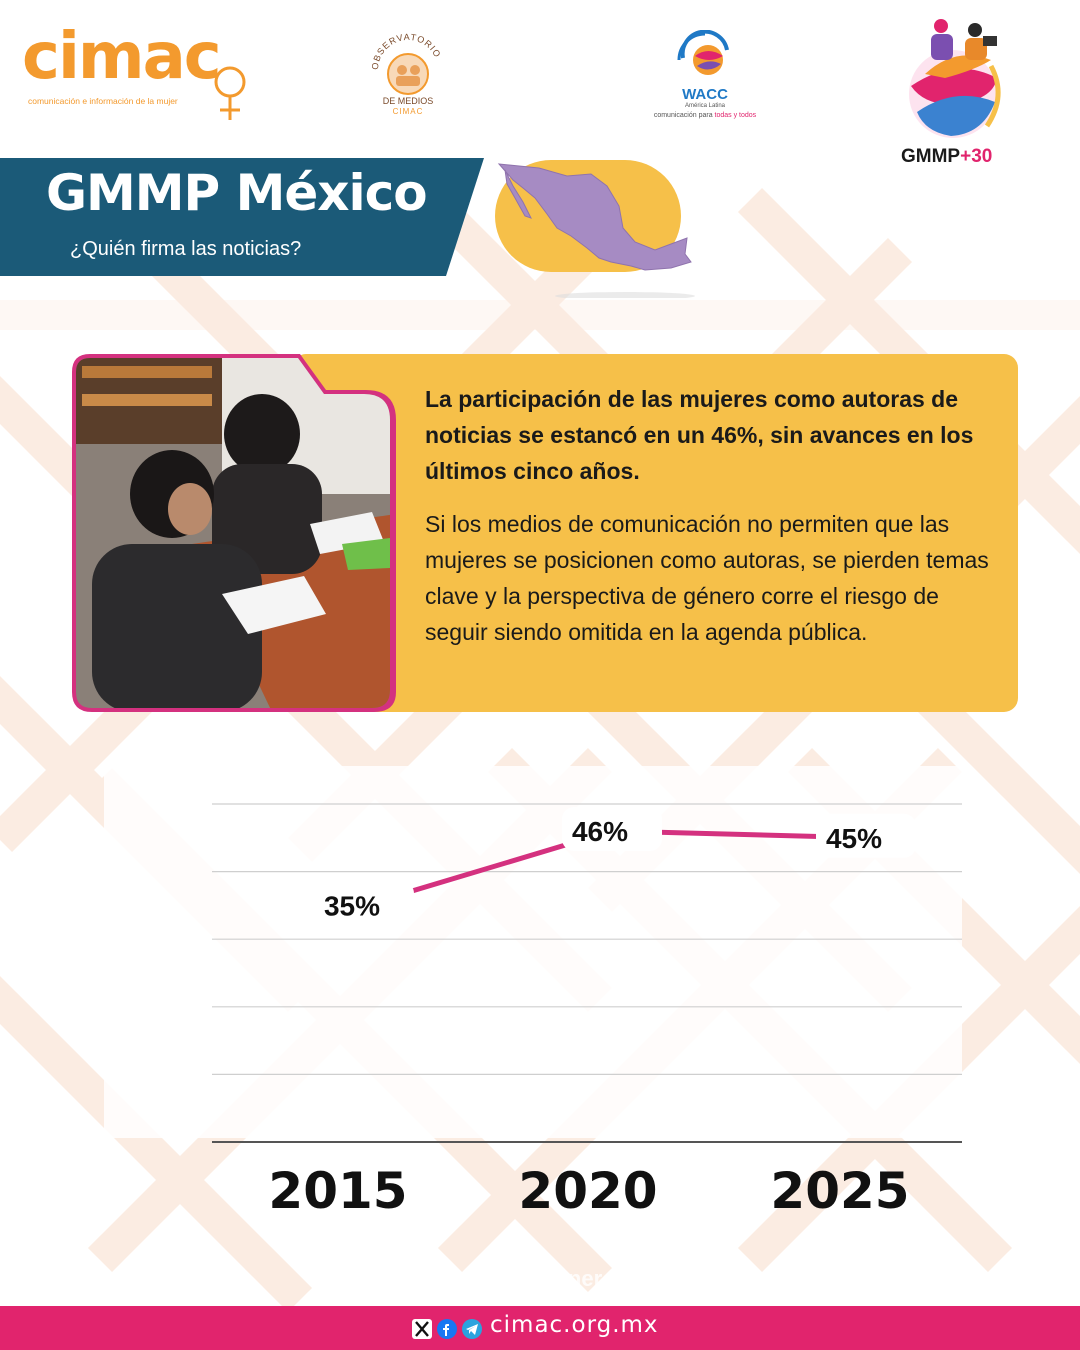 The height and width of the screenshot is (1350, 1080). I want to click on data-label: 45%, so click(854, 838).